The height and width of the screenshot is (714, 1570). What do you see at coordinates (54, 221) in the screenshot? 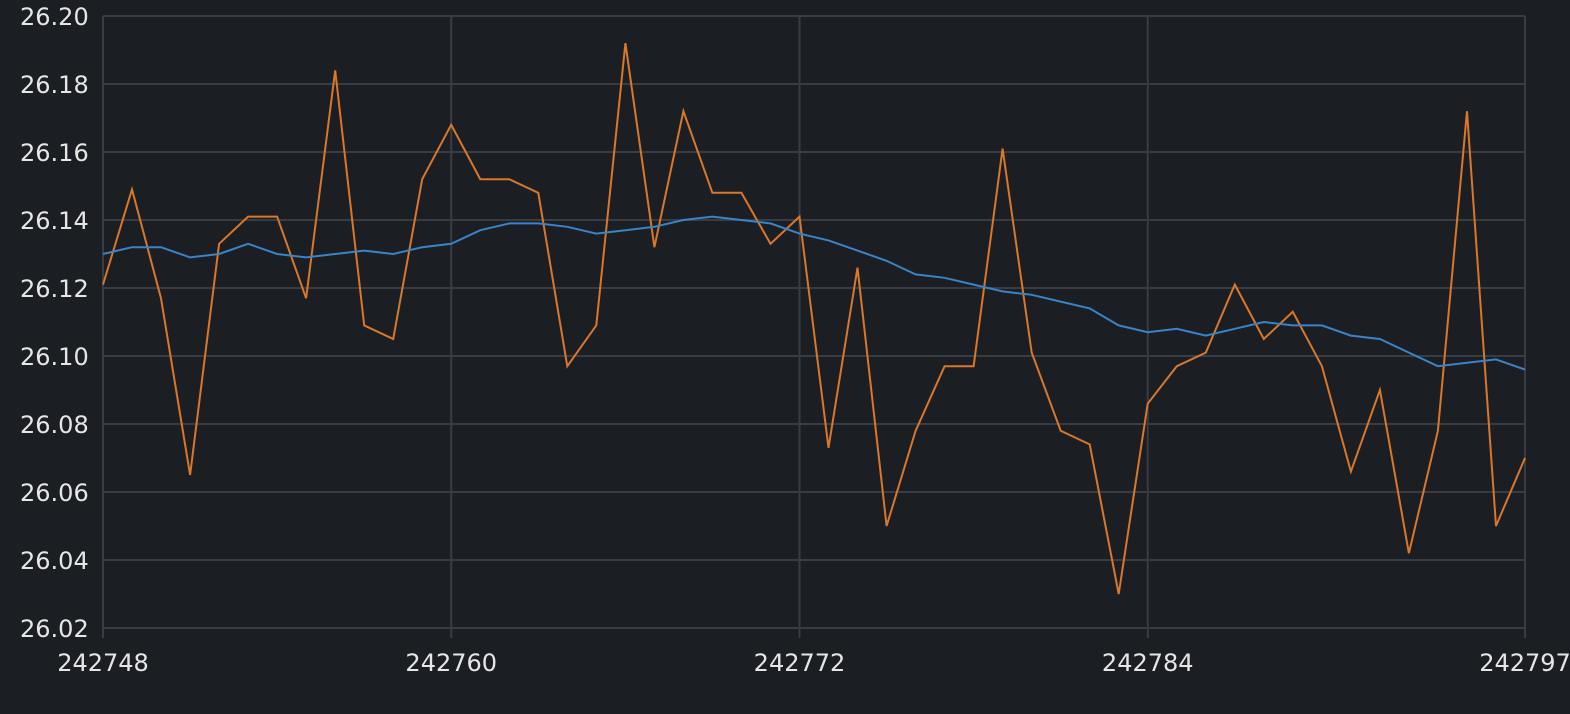
I see `y-tick-label: 26.14` at bounding box center [54, 221].